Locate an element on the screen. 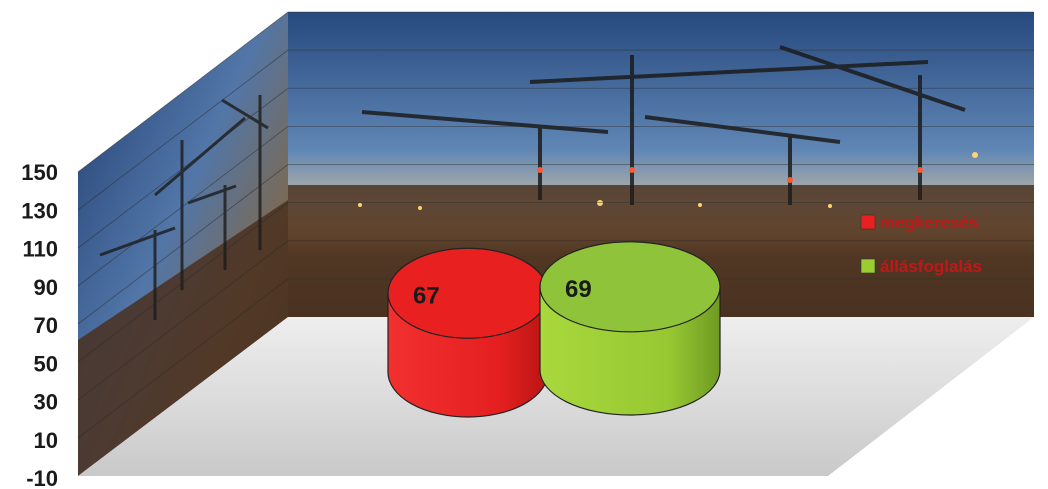 This screenshot has height=489, width=1048. bar-1: 67 is located at coordinates (468, 332).